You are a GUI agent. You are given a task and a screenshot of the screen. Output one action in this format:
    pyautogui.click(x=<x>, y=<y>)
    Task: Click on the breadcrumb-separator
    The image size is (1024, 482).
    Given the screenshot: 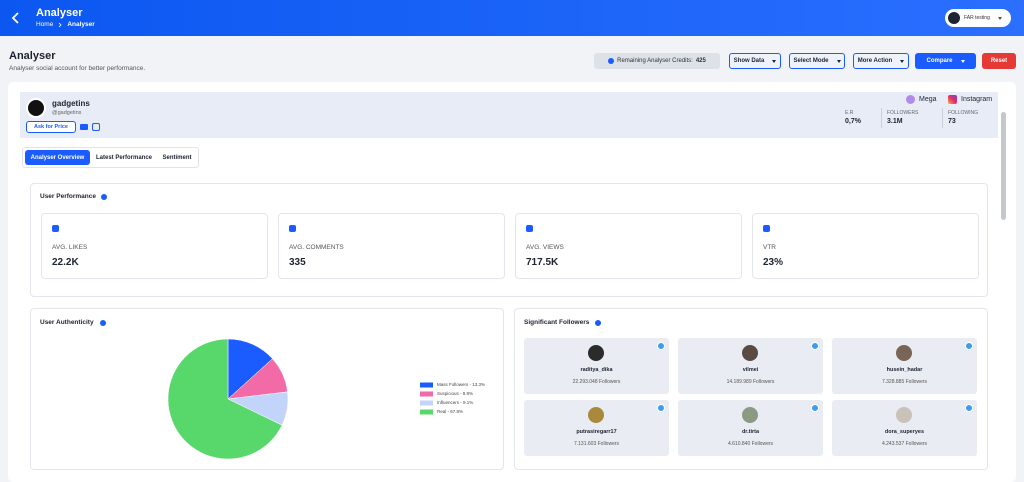 What is the action you would take?
    pyautogui.click(x=60, y=24)
    